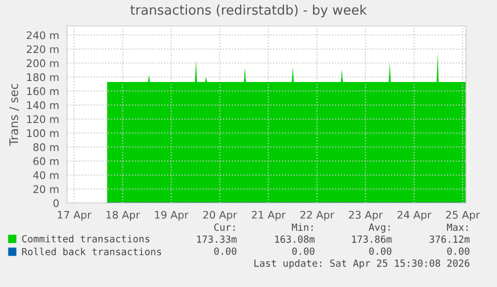  I want to click on legend-label: Committed transactions, so click(86, 238).